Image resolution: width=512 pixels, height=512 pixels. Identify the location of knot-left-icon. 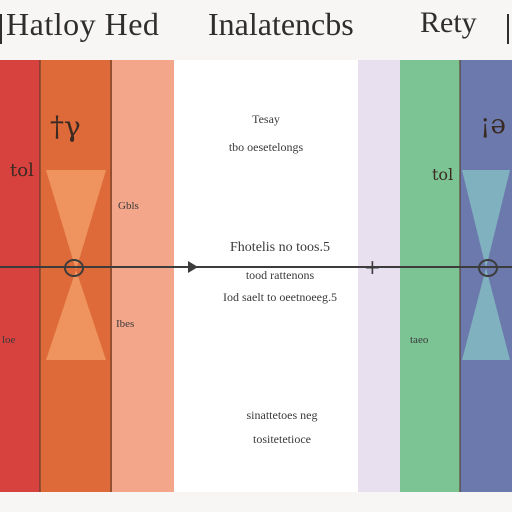
(74, 268).